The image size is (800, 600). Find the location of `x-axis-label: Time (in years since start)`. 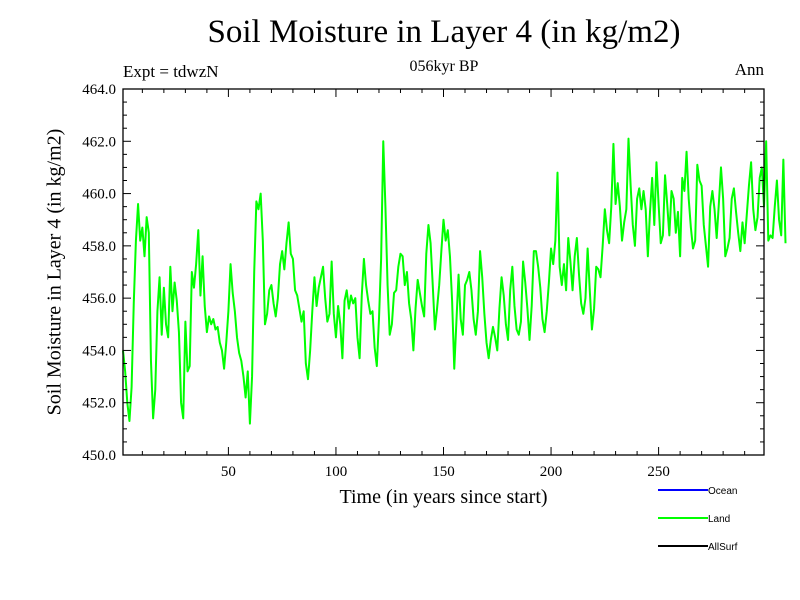

x-axis-label: Time (in years since start) is located at coordinates (443, 497).